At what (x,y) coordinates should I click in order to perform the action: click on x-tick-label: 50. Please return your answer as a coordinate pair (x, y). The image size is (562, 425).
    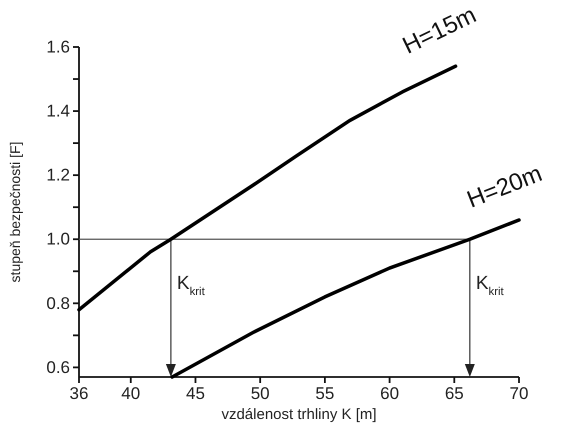
    Looking at the image, I should click on (260, 393).